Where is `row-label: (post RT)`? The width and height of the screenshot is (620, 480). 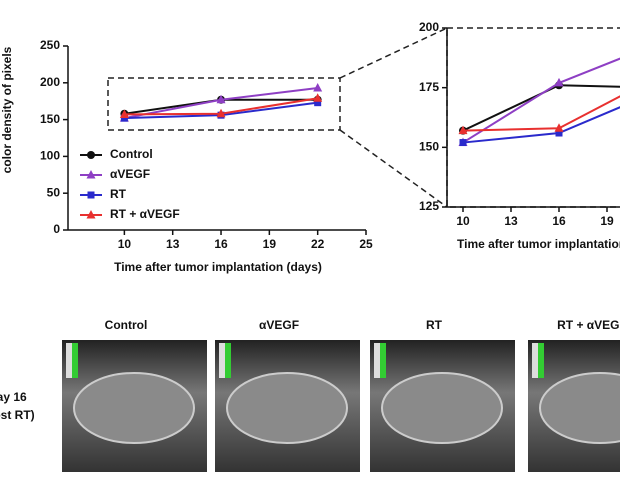 row-label: (post RT) is located at coordinates (17, 415).